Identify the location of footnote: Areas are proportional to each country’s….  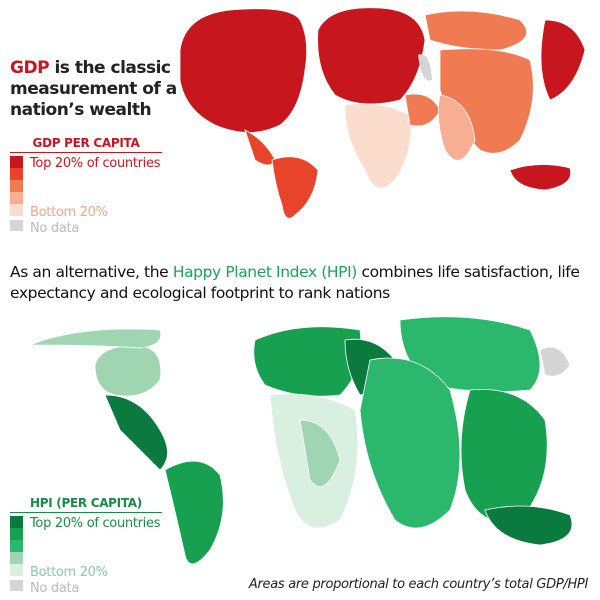
(418, 584).